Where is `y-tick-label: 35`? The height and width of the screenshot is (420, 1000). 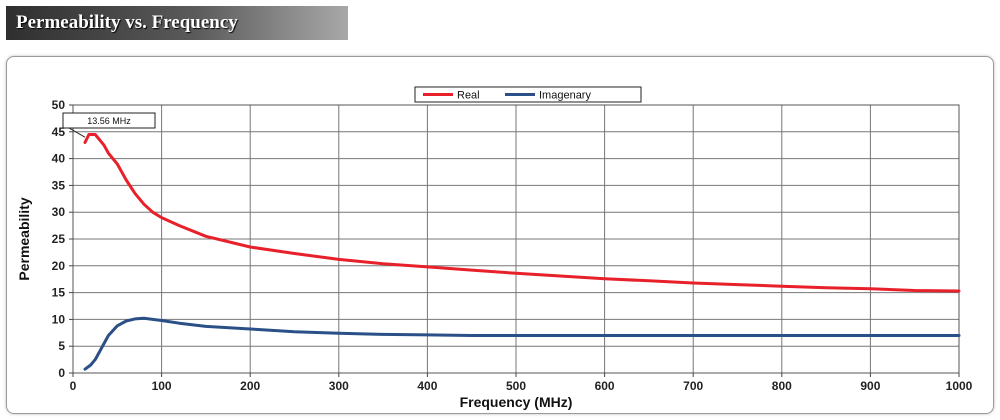 y-tick-label: 35 is located at coordinates (59, 185).